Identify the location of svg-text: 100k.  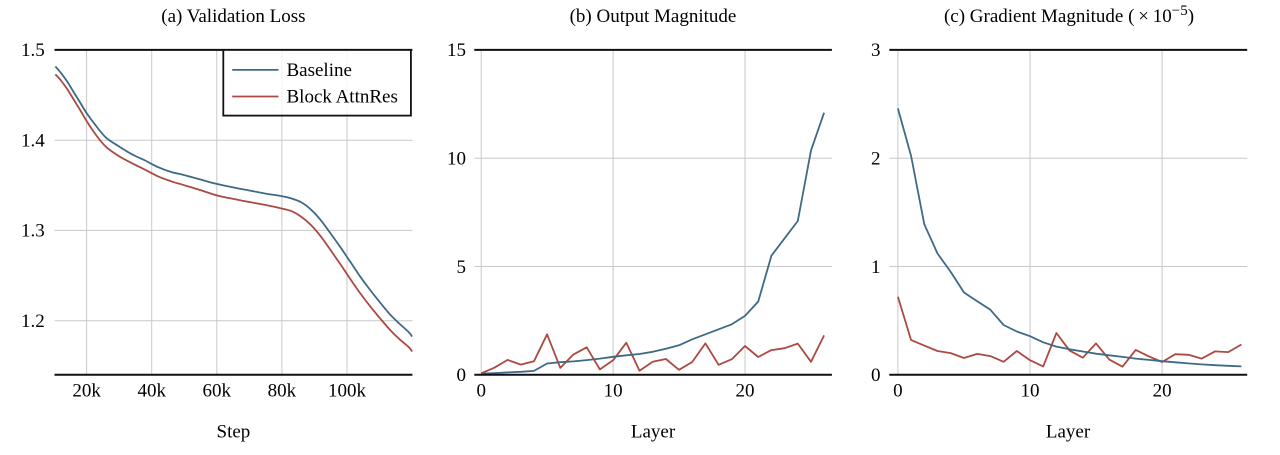
(347, 390).